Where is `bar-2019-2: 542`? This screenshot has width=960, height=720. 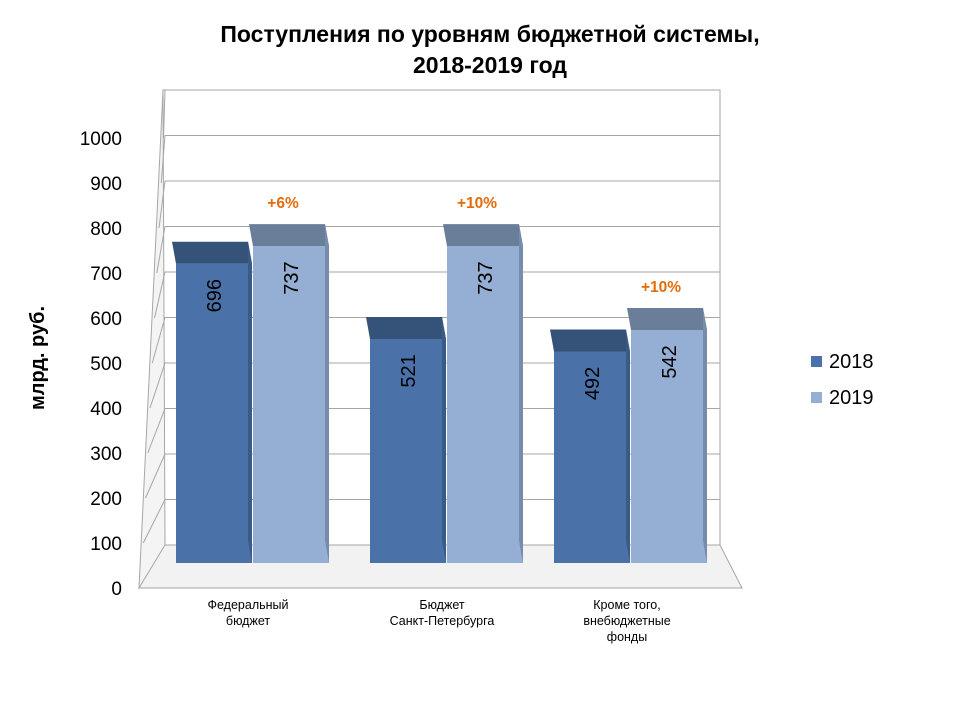 bar-2019-2: 542 is located at coordinates (667, 435).